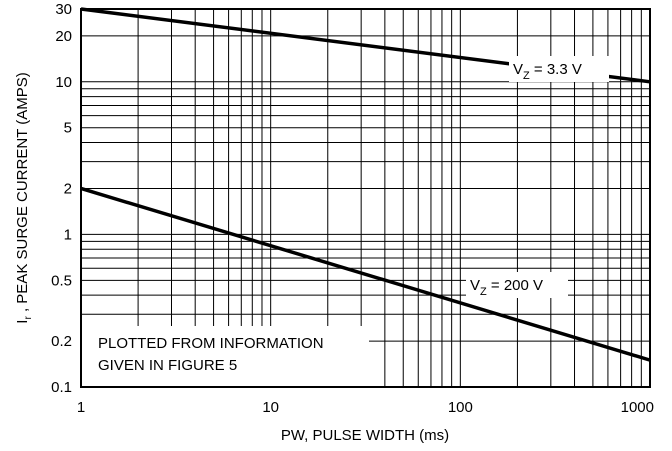 The height and width of the screenshot is (451, 672). What do you see at coordinates (61, 280) in the screenshot?
I see `y-tick-label: 0.5` at bounding box center [61, 280].